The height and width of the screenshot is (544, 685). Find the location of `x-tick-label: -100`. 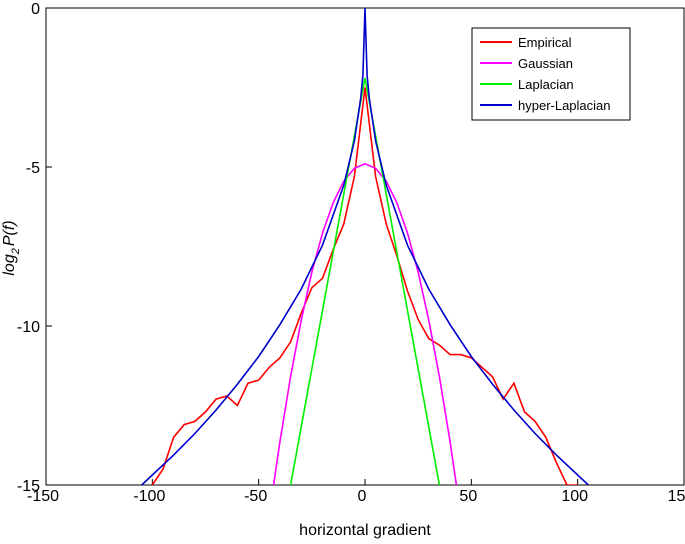

x-tick-label: -100 is located at coordinates (149, 496).